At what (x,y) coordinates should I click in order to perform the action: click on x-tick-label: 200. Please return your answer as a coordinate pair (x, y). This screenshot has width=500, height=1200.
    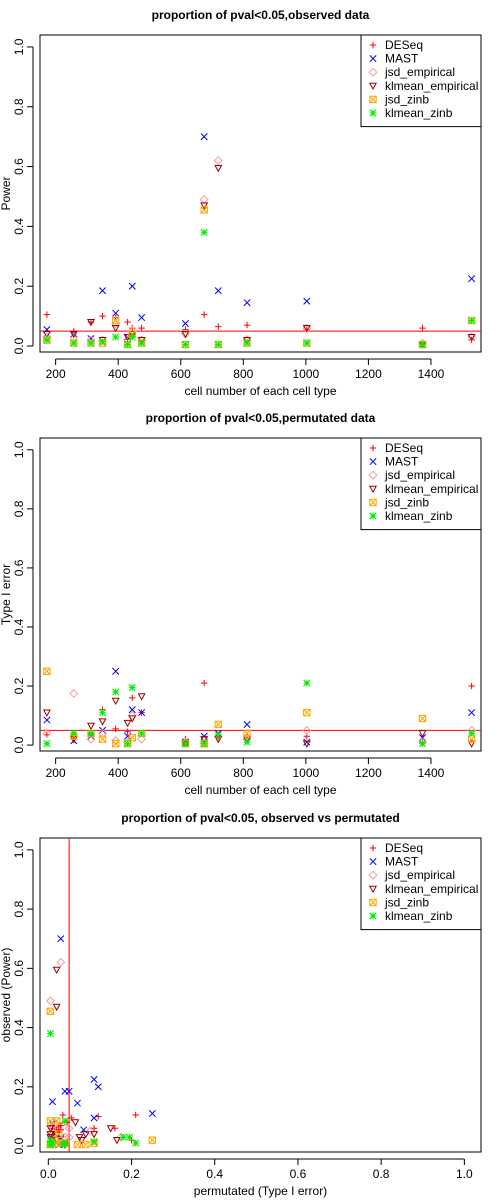
    Looking at the image, I should click on (56, 773).